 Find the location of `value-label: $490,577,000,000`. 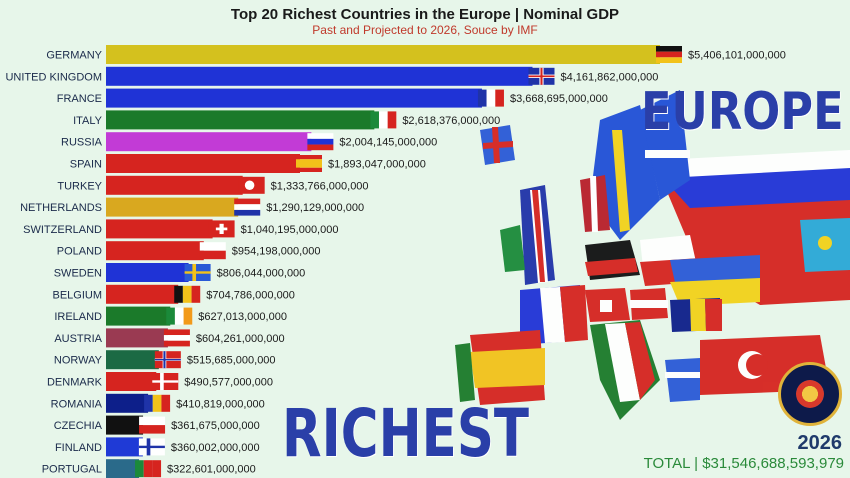

value-label: $490,577,000,000 is located at coordinates (228, 383).